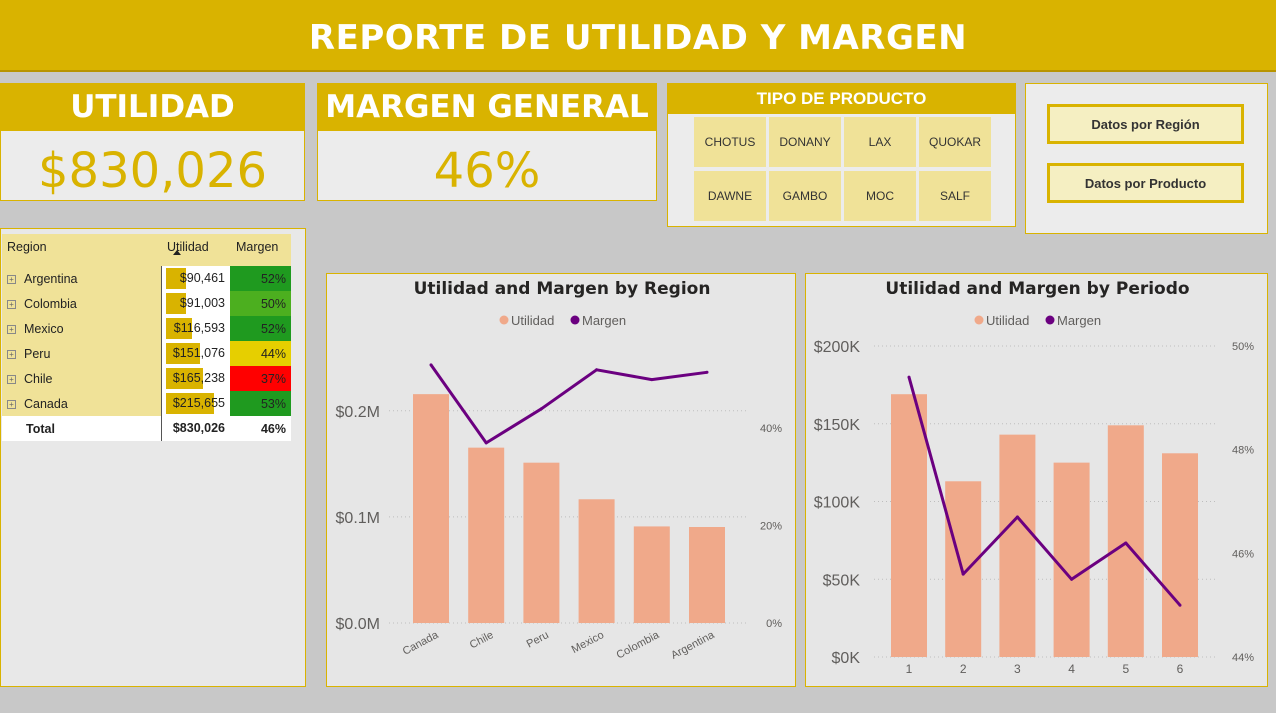 The width and height of the screenshot is (1276, 713). Describe the element at coordinates (707, 372) in the screenshot. I see `point-margen-argentina` at that location.